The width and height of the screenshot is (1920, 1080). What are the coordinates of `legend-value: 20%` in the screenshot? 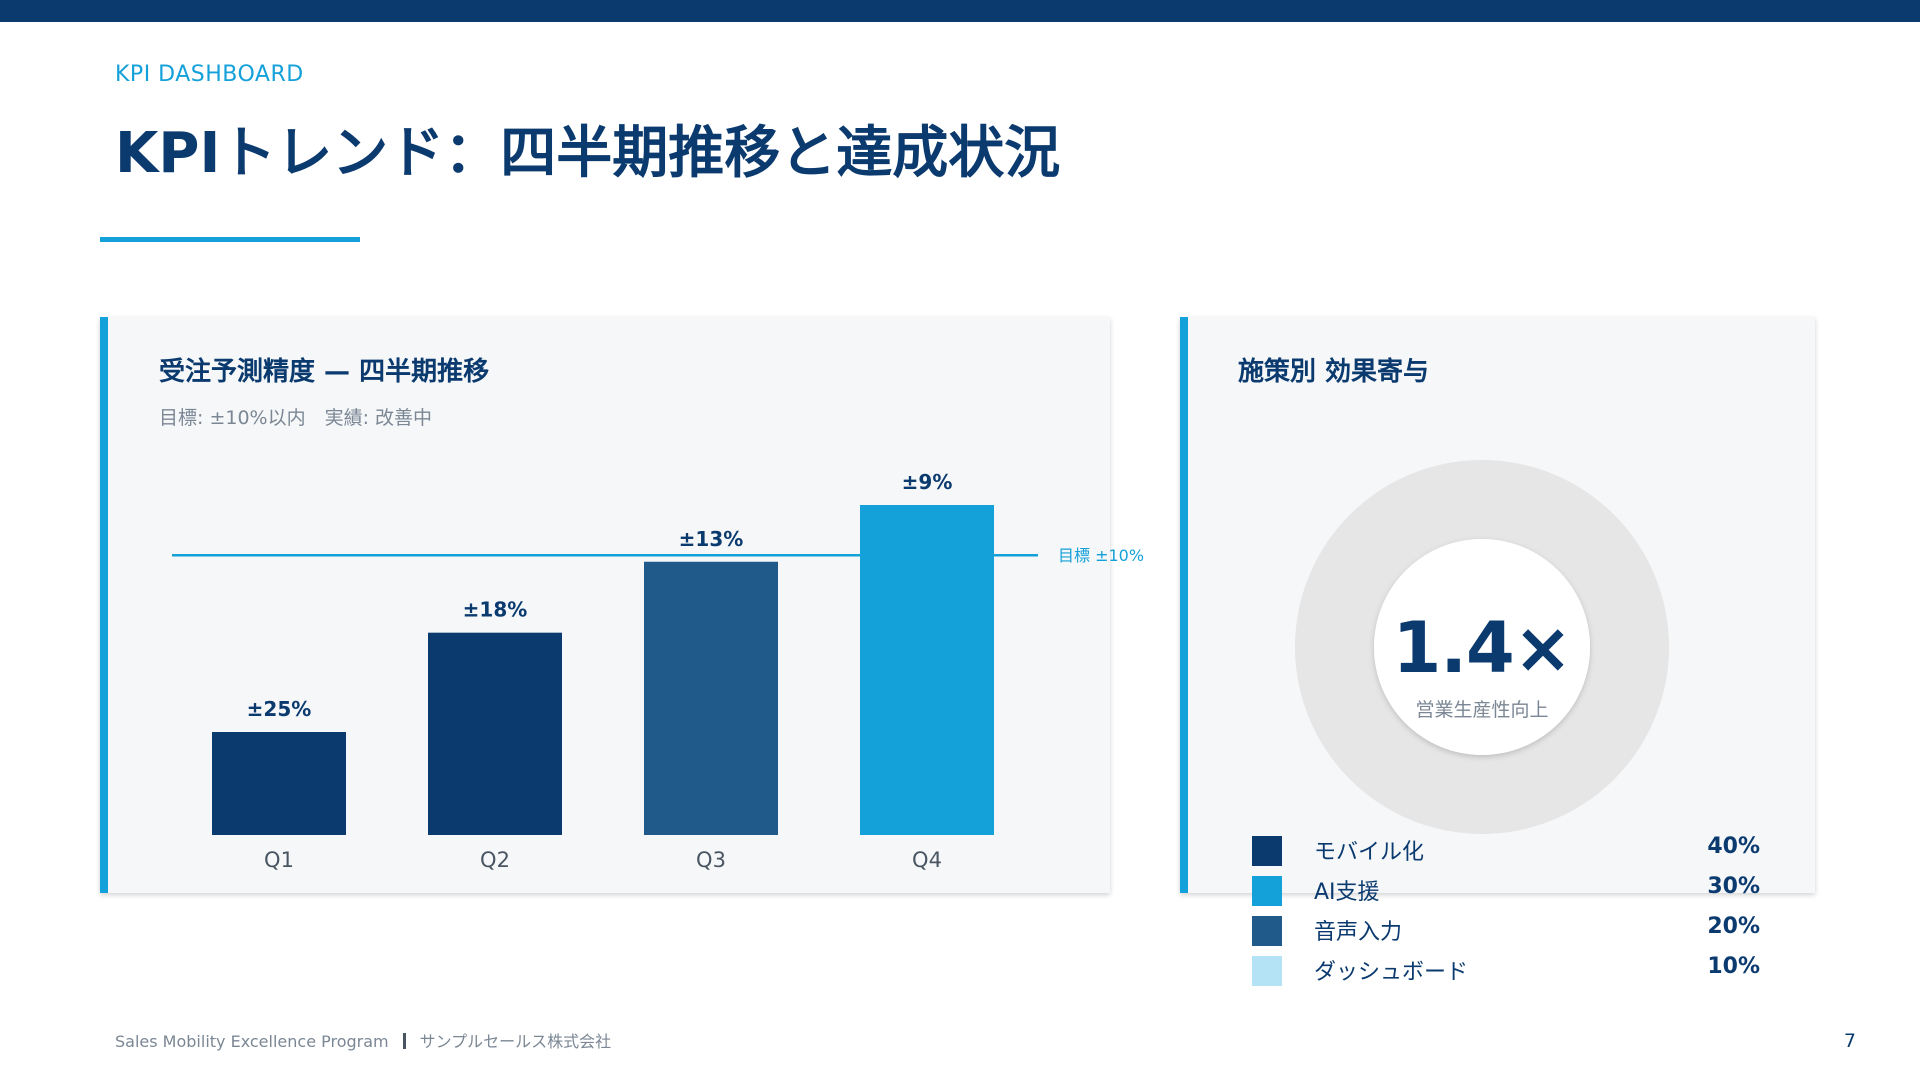 It's located at (1733, 926).